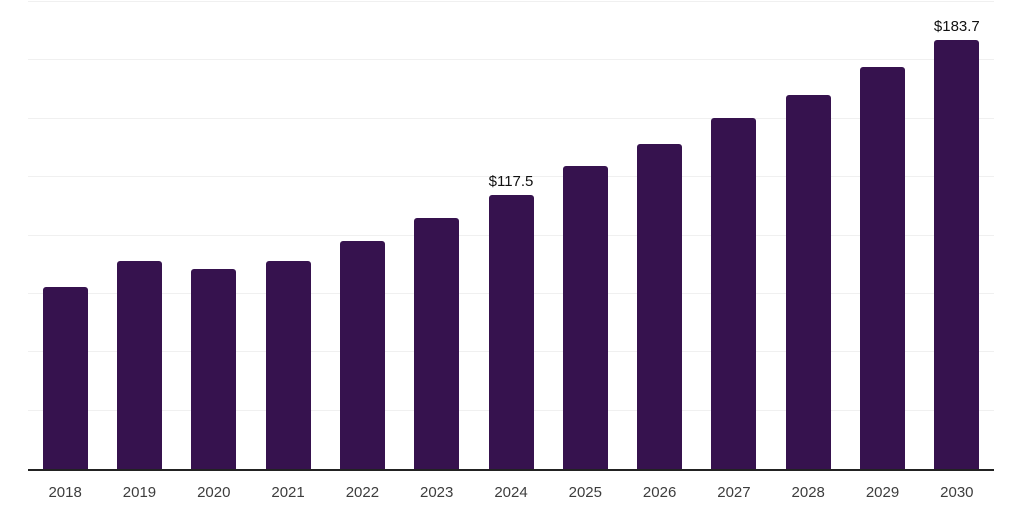  What do you see at coordinates (139, 492) in the screenshot?
I see `x-axis-tick-label-2019: 2019` at bounding box center [139, 492].